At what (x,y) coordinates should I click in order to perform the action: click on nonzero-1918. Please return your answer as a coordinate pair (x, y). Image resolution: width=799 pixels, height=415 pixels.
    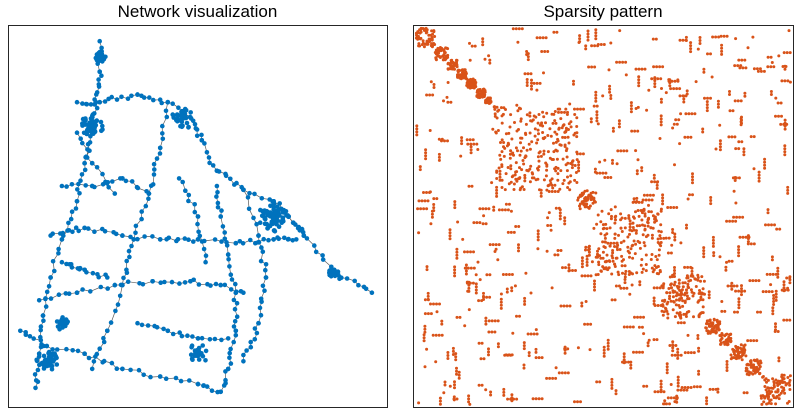
    Looking at the image, I should click on (471, 147).